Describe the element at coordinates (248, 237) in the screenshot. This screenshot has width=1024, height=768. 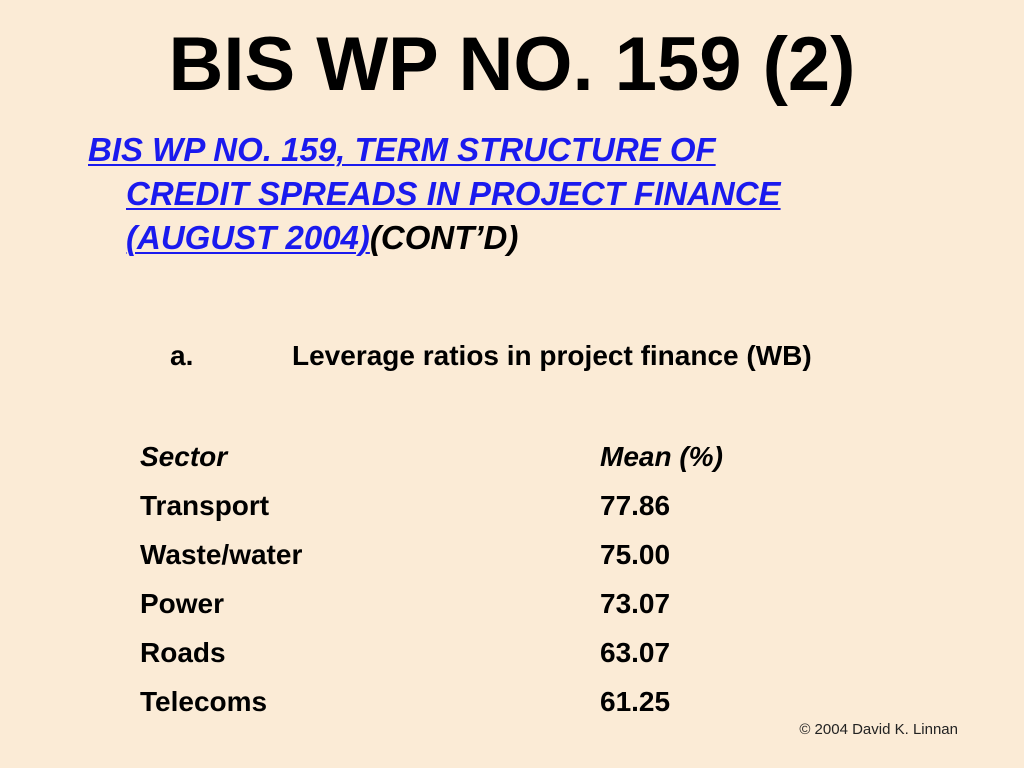
I see `paper-link-line-3: (AUGUST 2004)` at that location.